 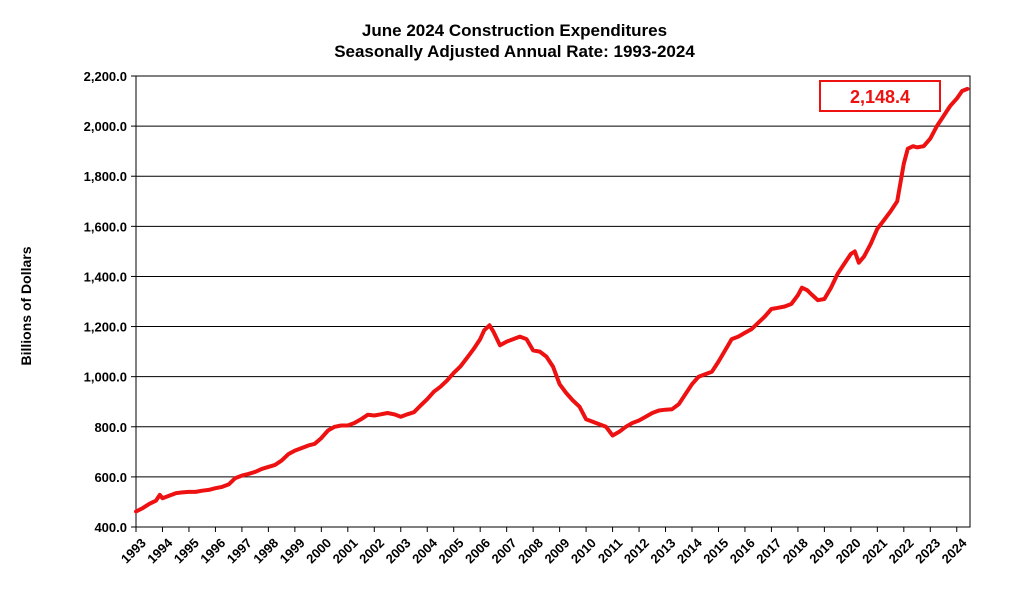 What do you see at coordinates (556, 550) in the screenshot?
I see `x-tick-label: 2009` at bounding box center [556, 550].